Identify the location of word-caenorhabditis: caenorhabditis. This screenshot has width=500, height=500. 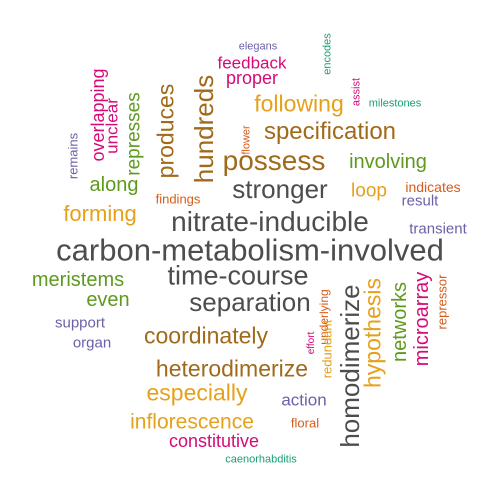
(261, 459).